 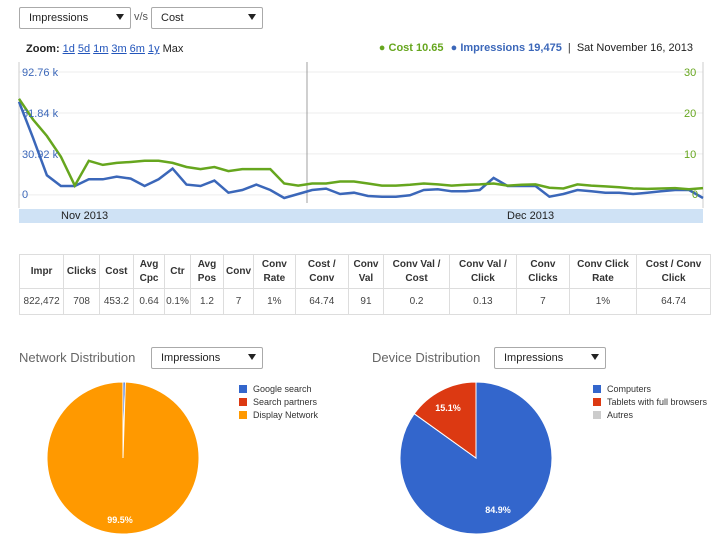 I want to click on table-header-cell: Cost / Conv Click, so click(x=673, y=271).